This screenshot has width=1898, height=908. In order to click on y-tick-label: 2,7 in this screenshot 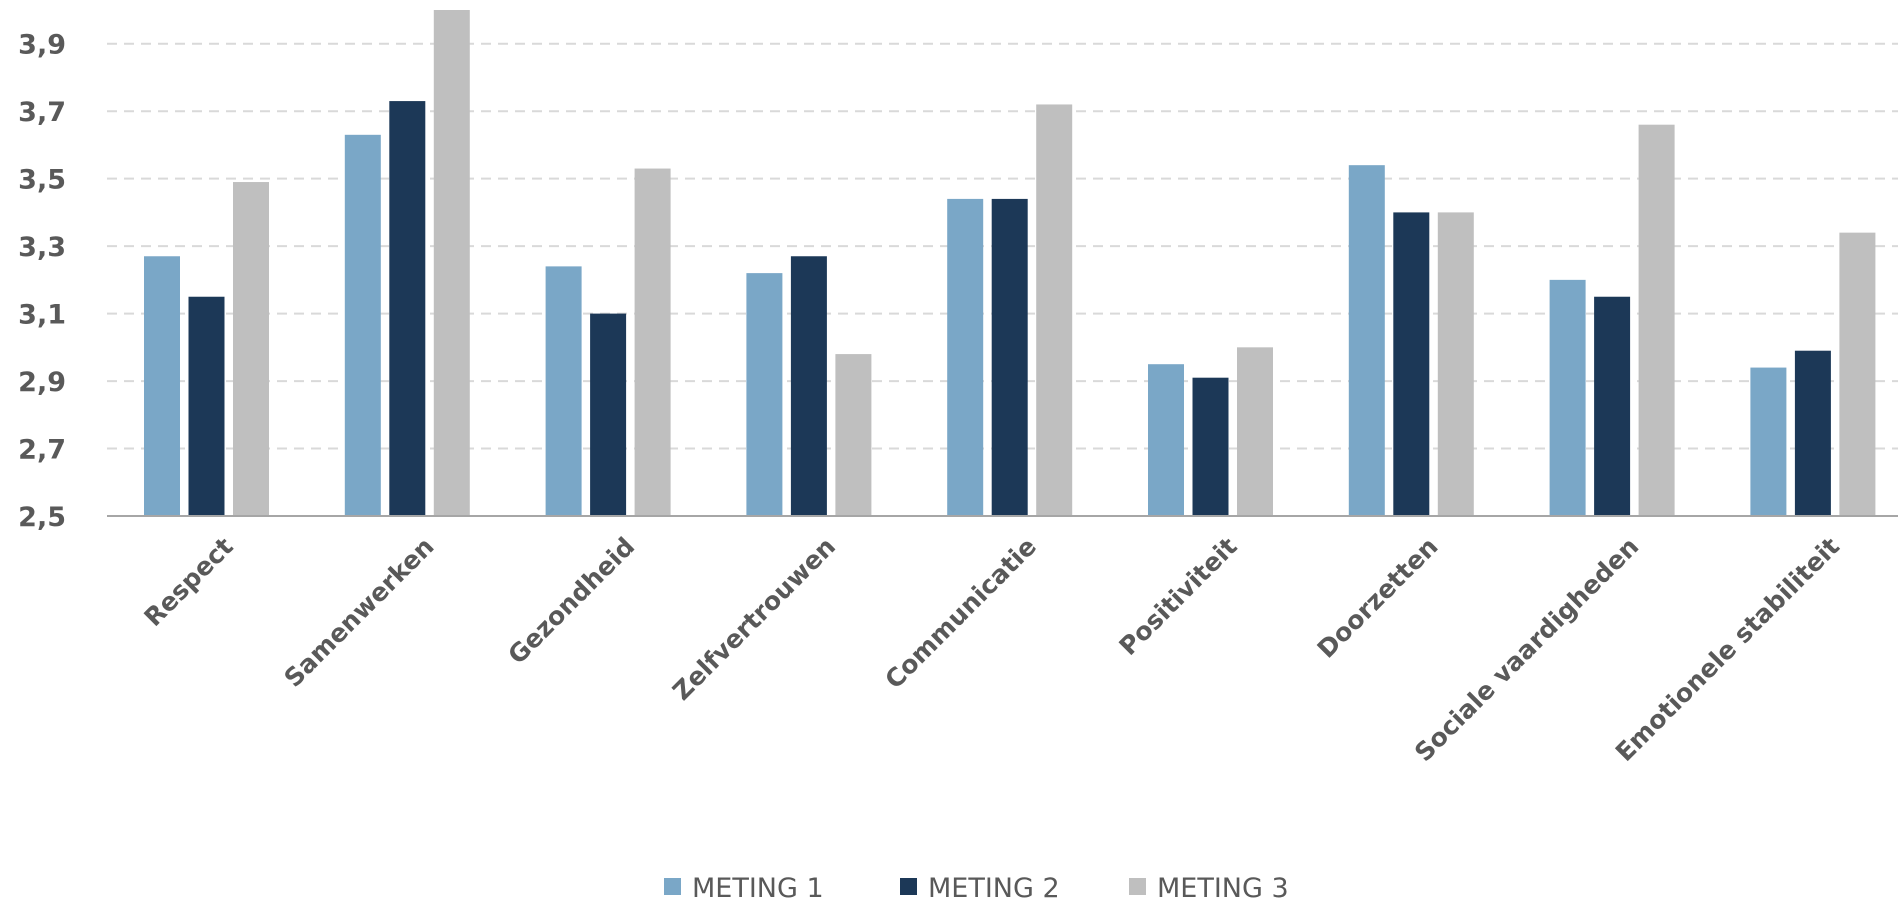, I will do `click(42, 450)`.